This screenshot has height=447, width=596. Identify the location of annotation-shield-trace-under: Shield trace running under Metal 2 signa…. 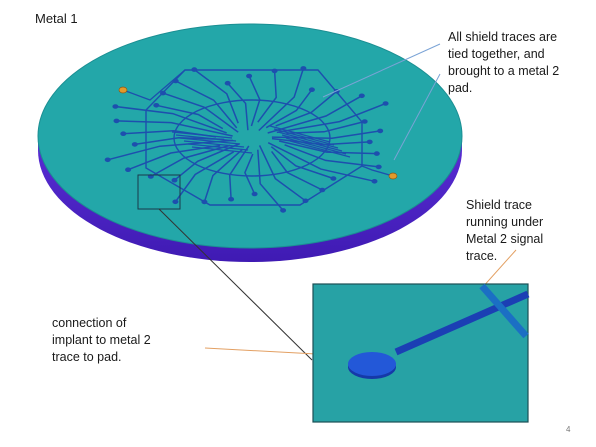
(504, 231).